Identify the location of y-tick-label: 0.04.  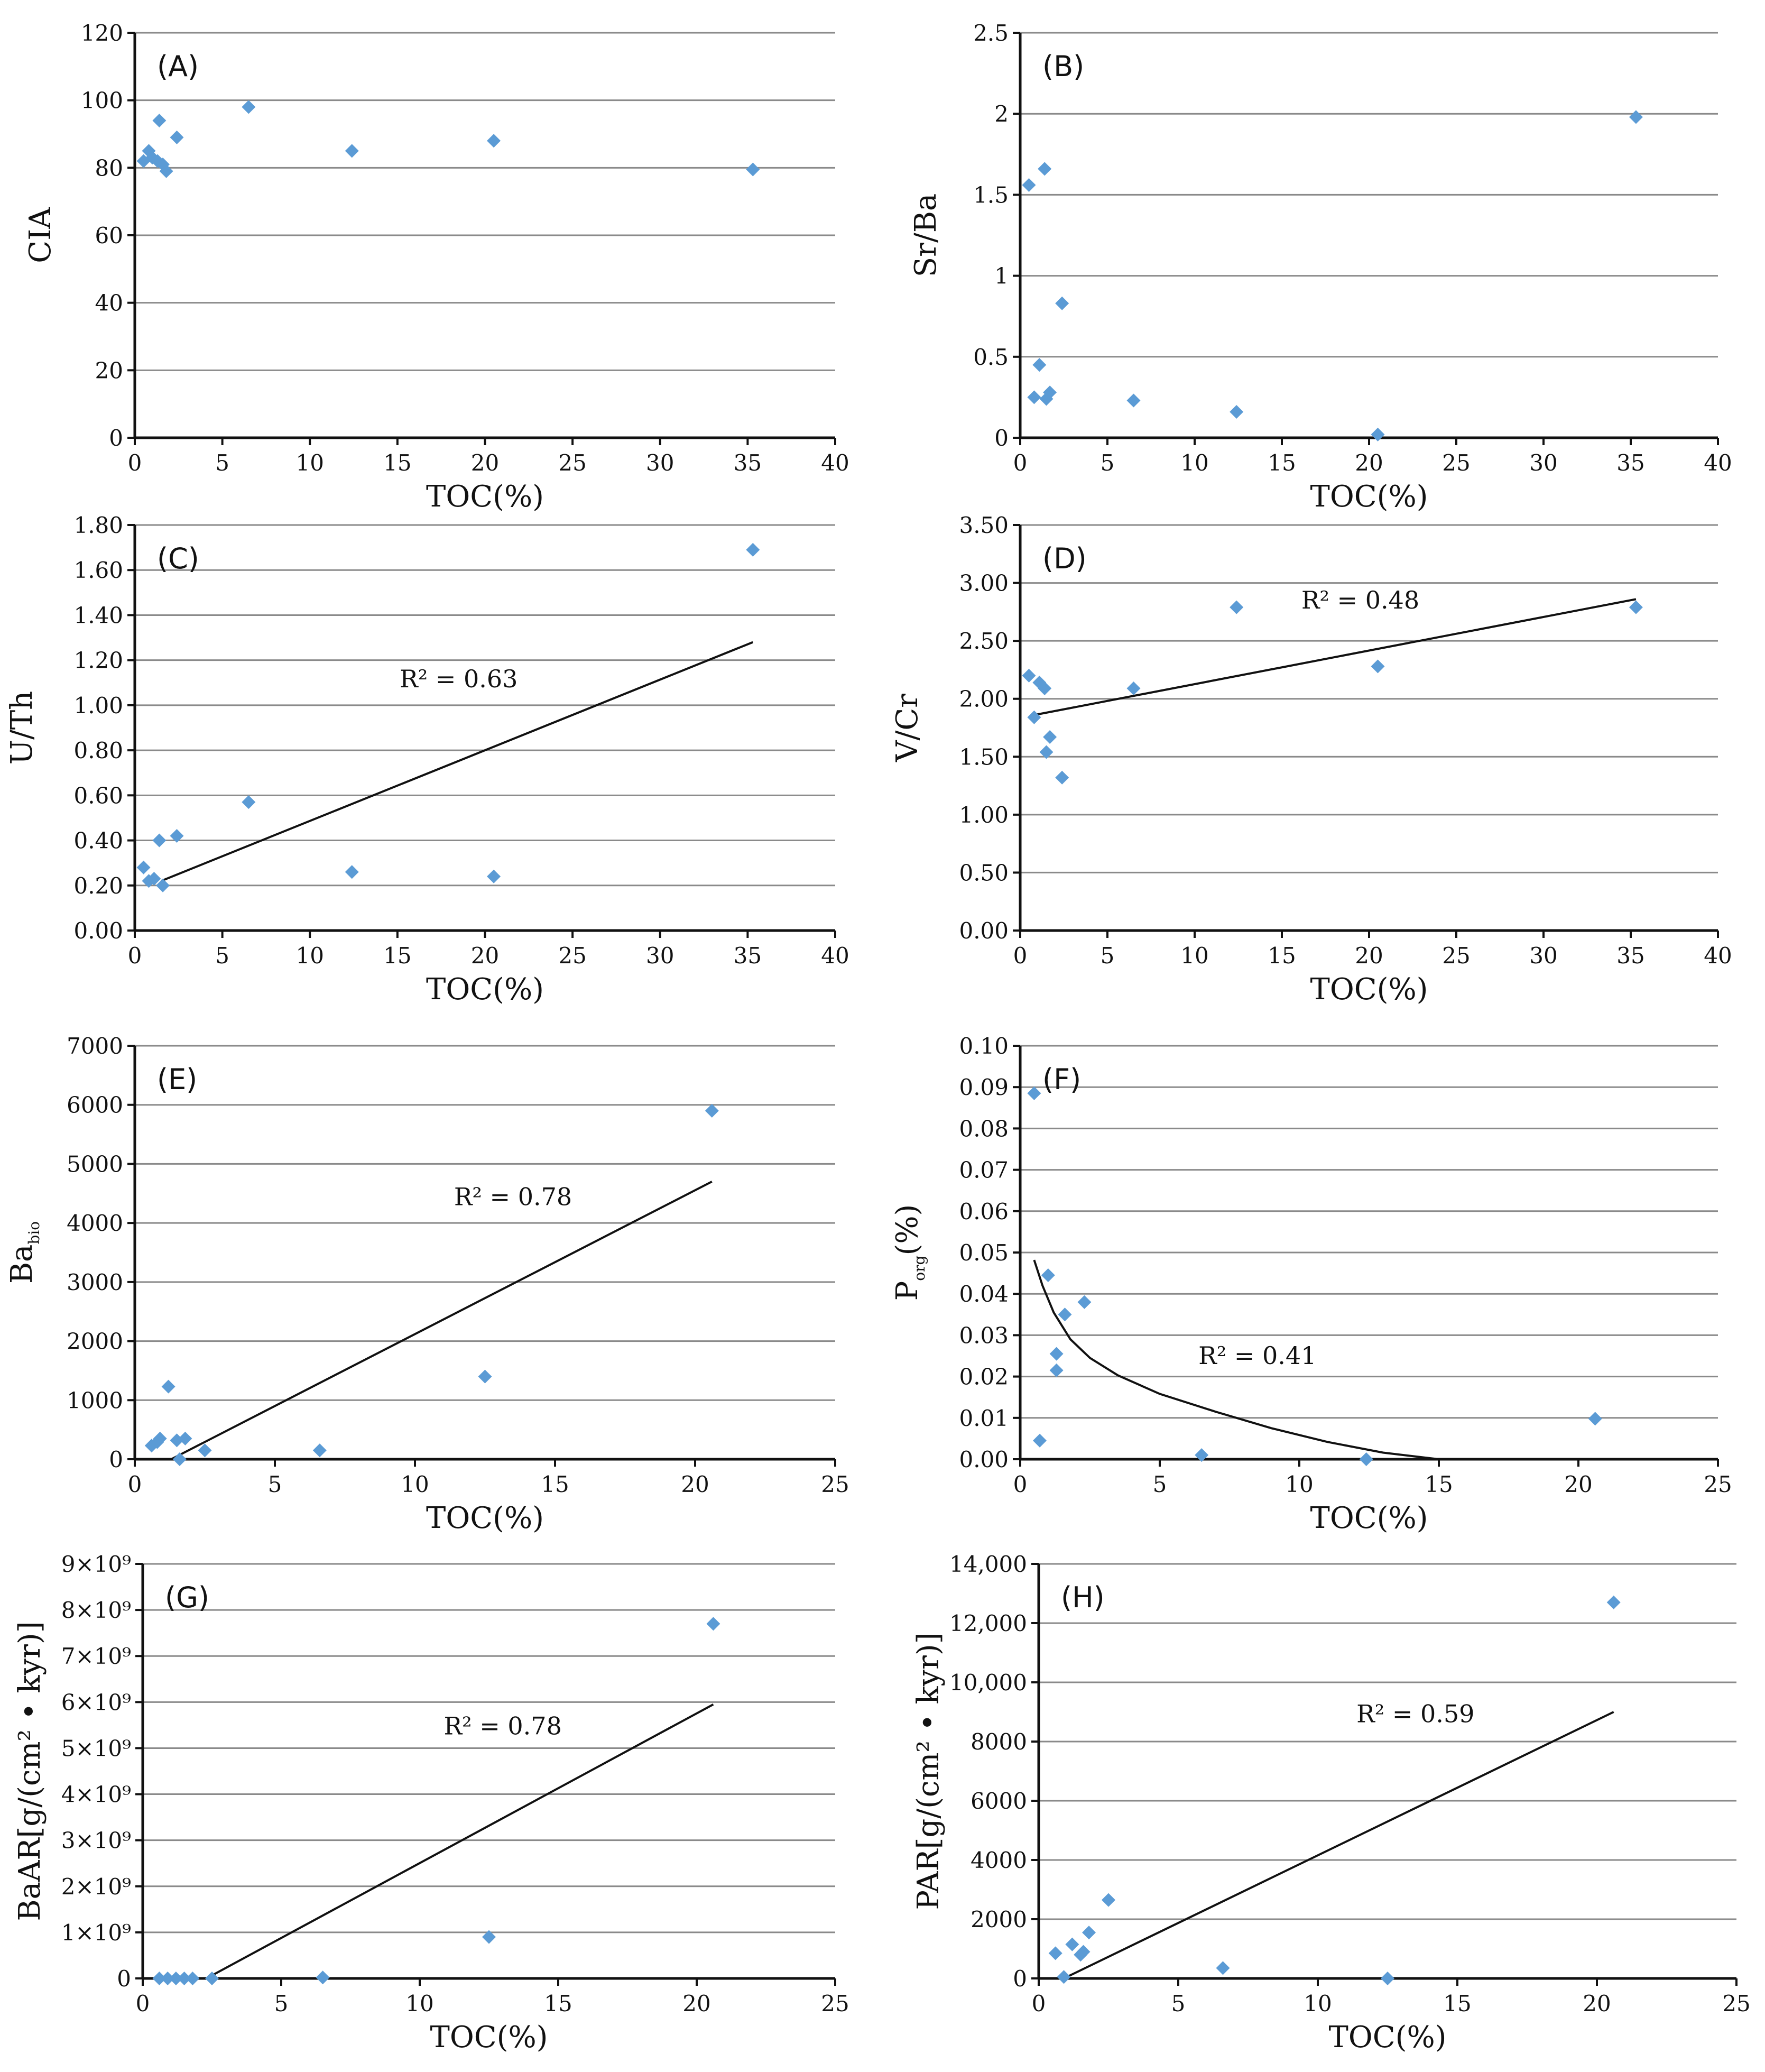
(984, 1294).